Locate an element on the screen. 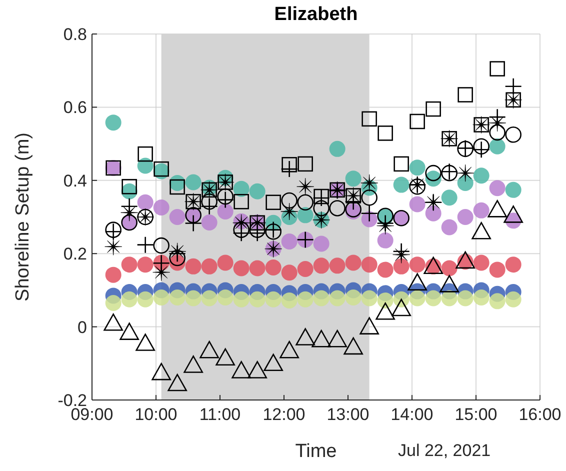  x-tick-label: 11:00 is located at coordinates (220, 414).